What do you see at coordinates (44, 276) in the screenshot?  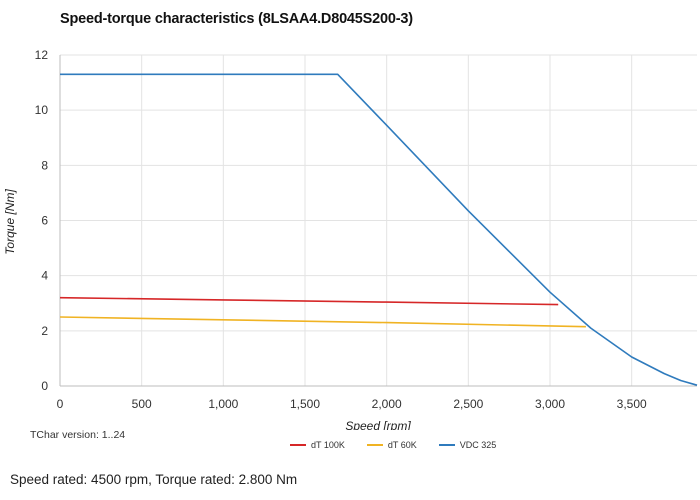 I see `y-tick-label: 4` at bounding box center [44, 276].